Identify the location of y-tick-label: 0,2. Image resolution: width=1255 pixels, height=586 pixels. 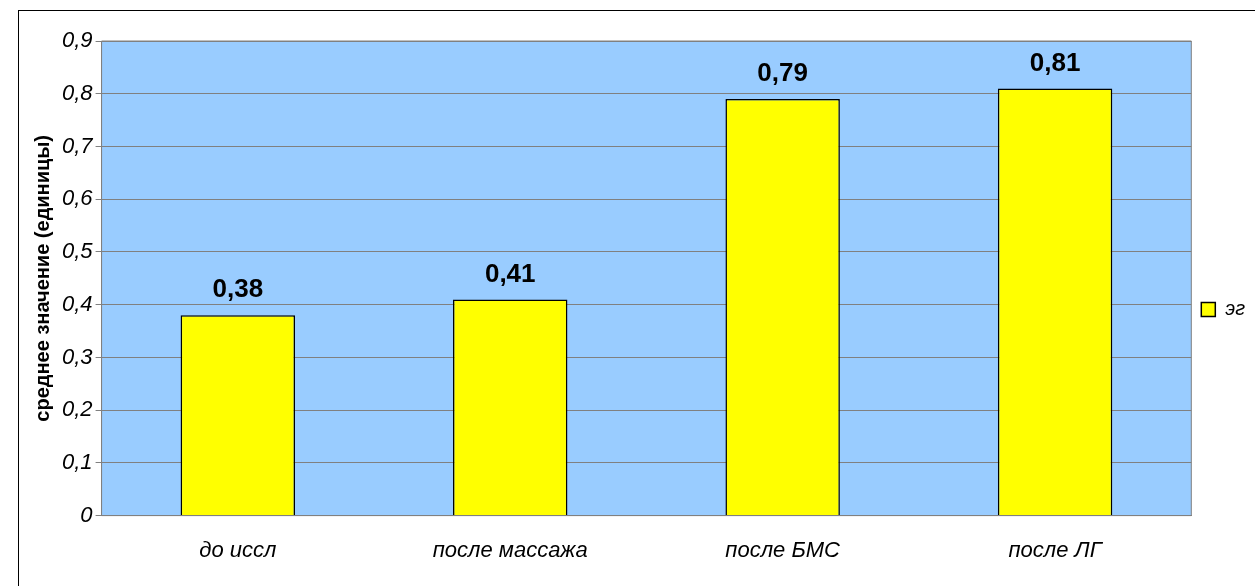
(77, 409).